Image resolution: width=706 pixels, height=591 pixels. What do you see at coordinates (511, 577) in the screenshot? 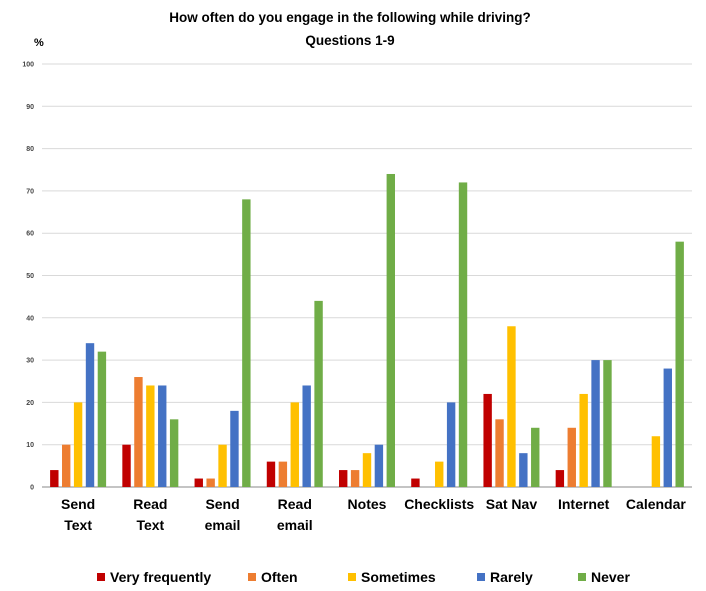
I see `legend-label: Rarely` at bounding box center [511, 577].